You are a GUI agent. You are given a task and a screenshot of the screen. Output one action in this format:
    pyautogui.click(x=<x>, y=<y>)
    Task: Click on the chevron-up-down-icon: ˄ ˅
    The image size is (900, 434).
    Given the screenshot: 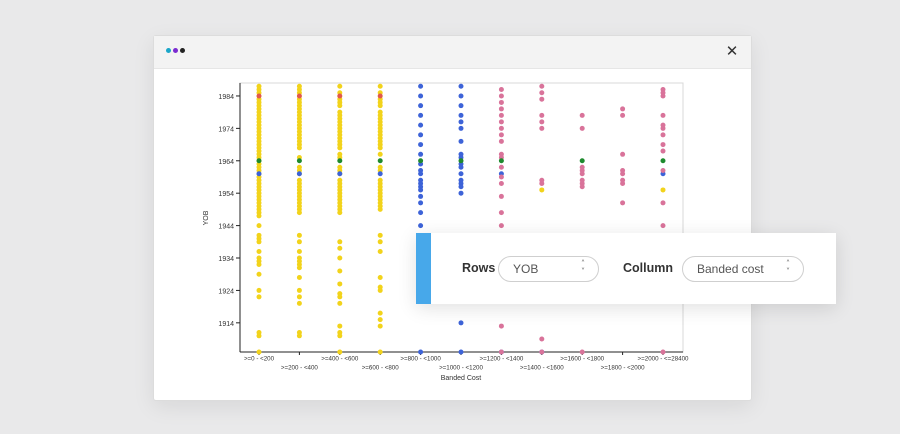 What is the action you would take?
    pyautogui.click(x=583, y=267)
    